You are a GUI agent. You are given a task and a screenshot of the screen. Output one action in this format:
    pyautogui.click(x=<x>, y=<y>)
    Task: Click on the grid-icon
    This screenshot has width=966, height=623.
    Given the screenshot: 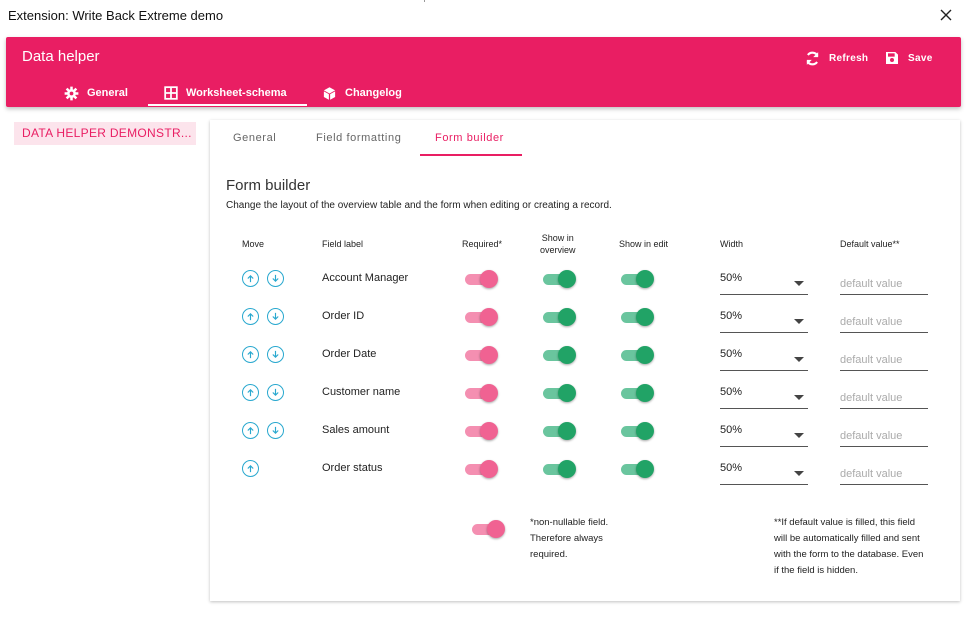 What is the action you would take?
    pyautogui.click(x=171, y=93)
    